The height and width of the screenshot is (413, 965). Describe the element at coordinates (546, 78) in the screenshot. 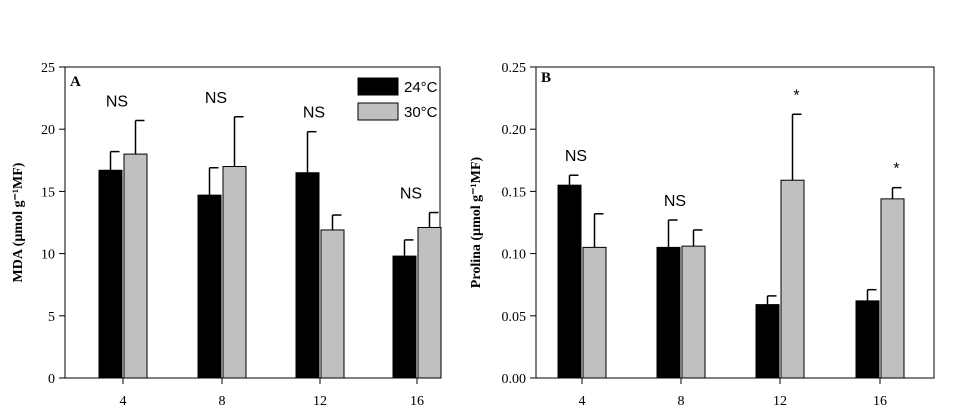

I see `panel-label: B` at that location.